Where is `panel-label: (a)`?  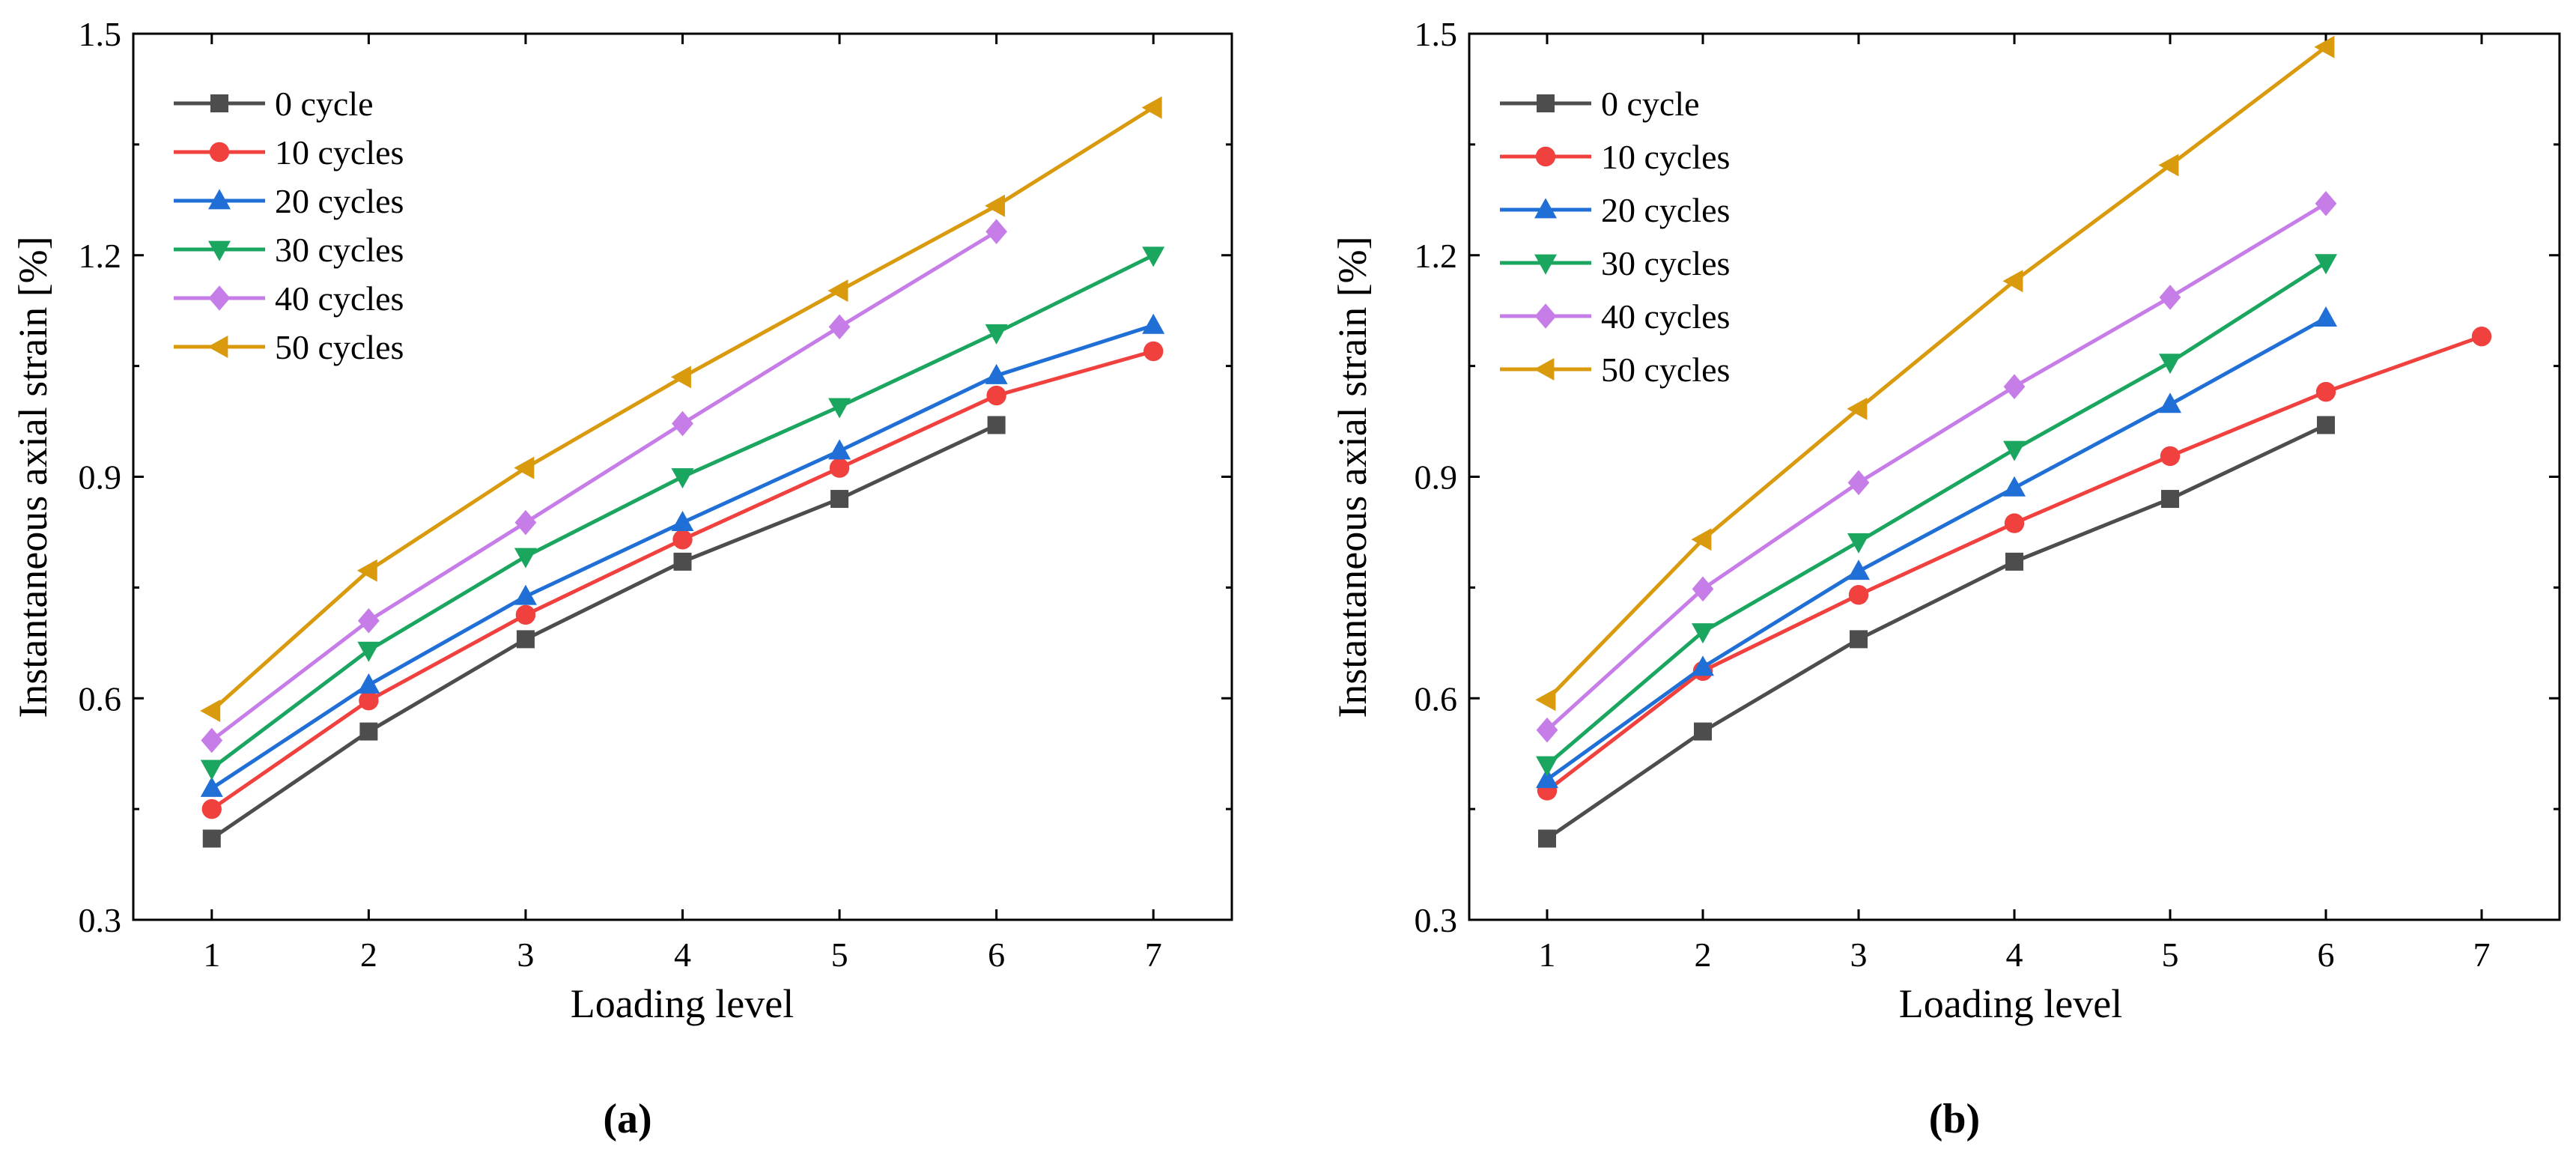
panel-label: (a) is located at coordinates (627, 1119).